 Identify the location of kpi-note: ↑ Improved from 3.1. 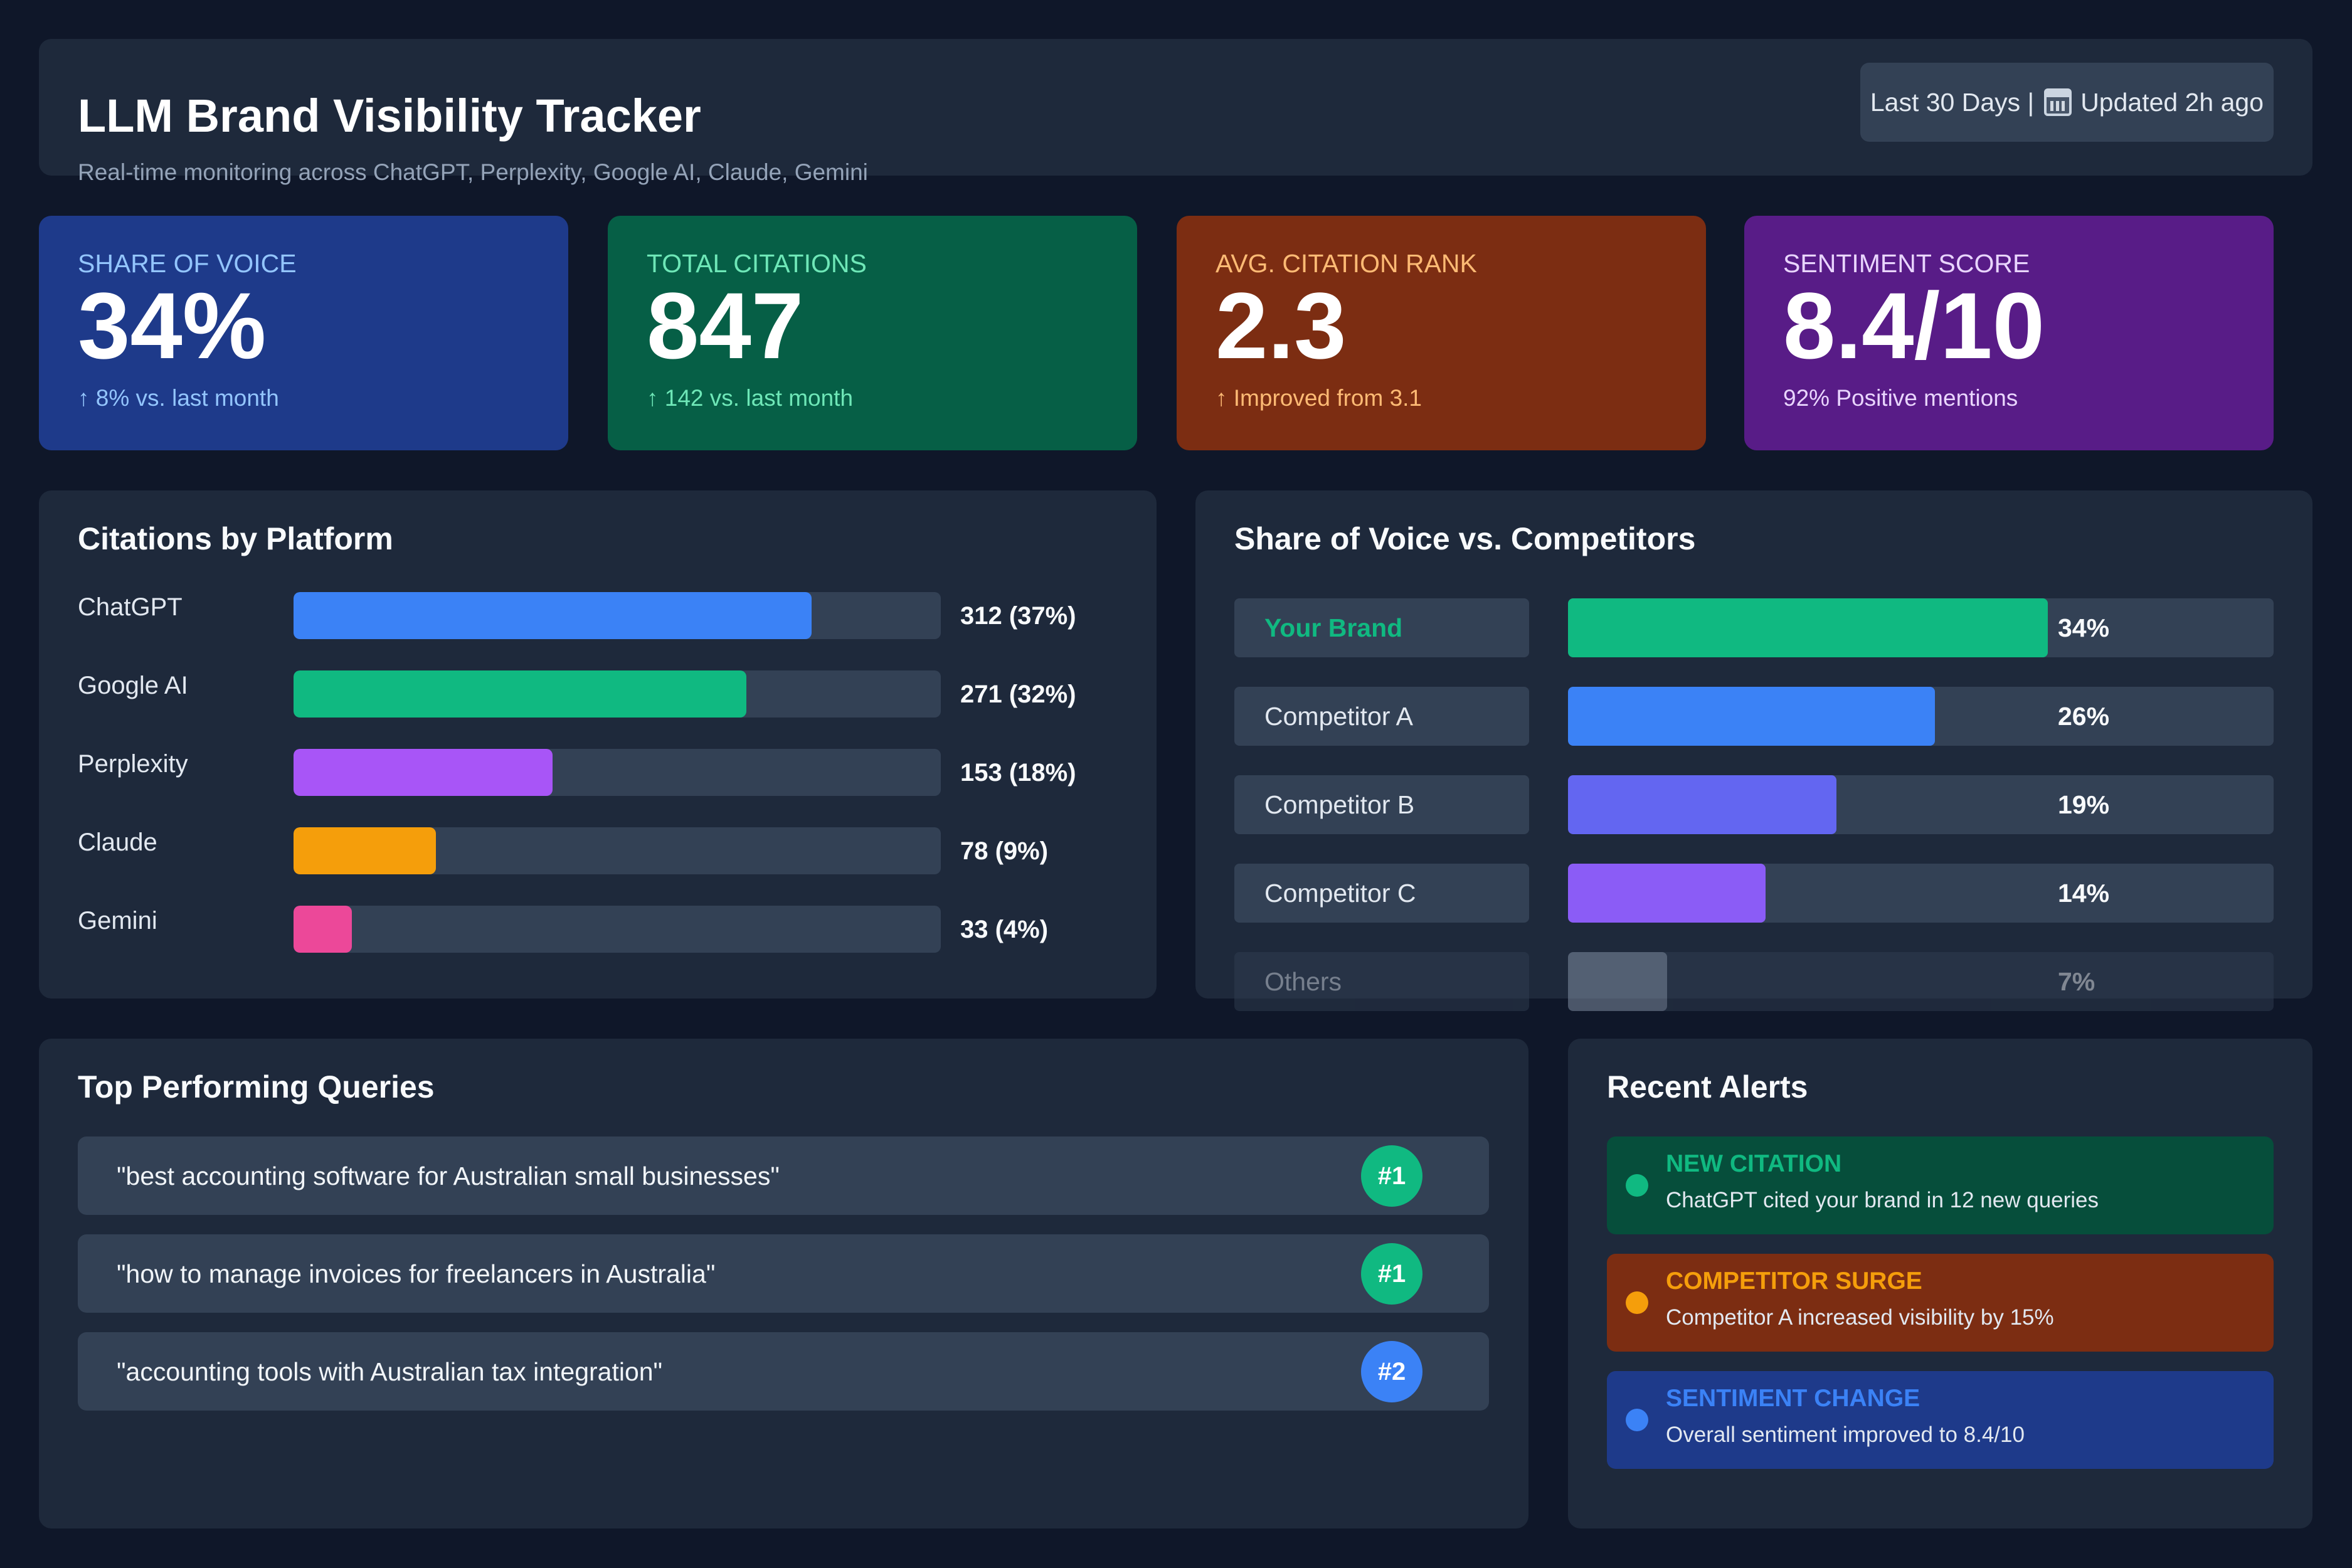
(1319, 398).